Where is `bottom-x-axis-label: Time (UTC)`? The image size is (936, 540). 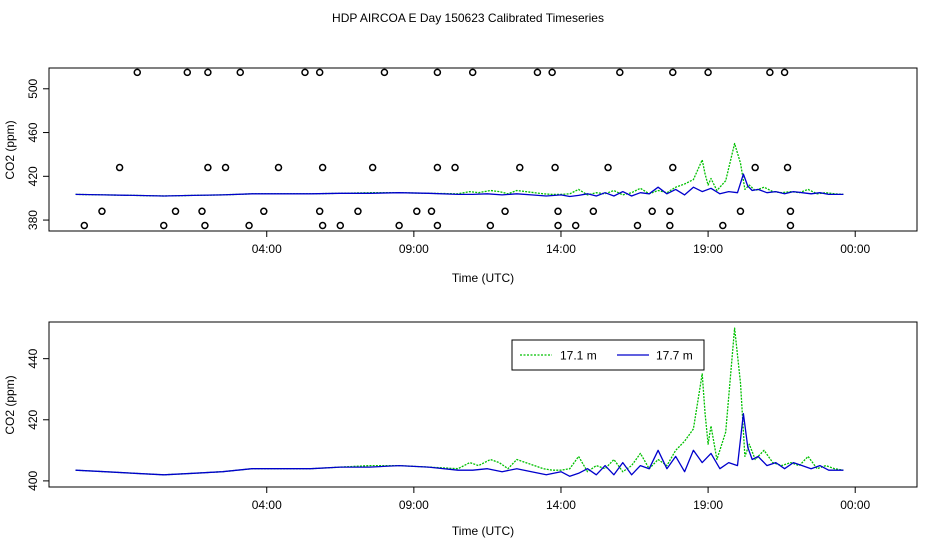 bottom-x-axis-label: Time (UTC) is located at coordinates (483, 531).